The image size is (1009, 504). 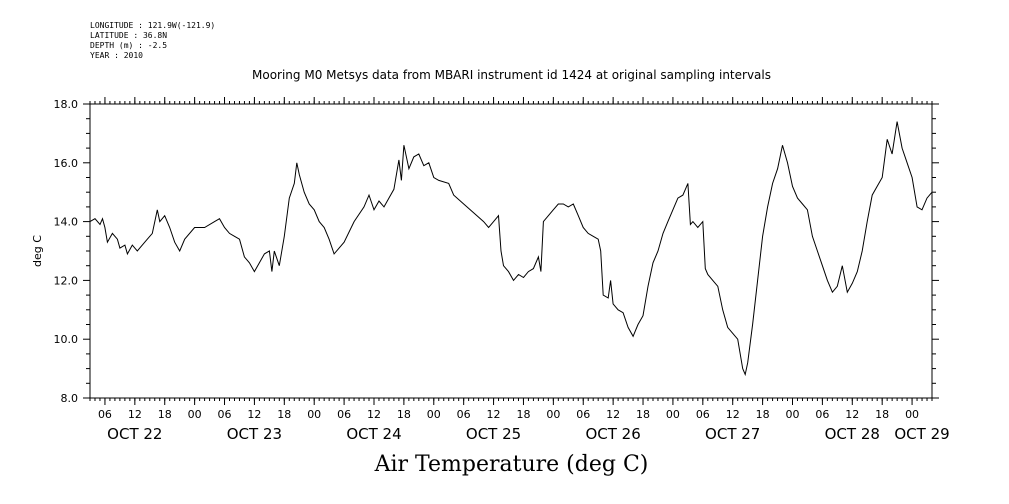 I want to click on depth-text: DEPTH (m) : -2.5, so click(x=129, y=45).